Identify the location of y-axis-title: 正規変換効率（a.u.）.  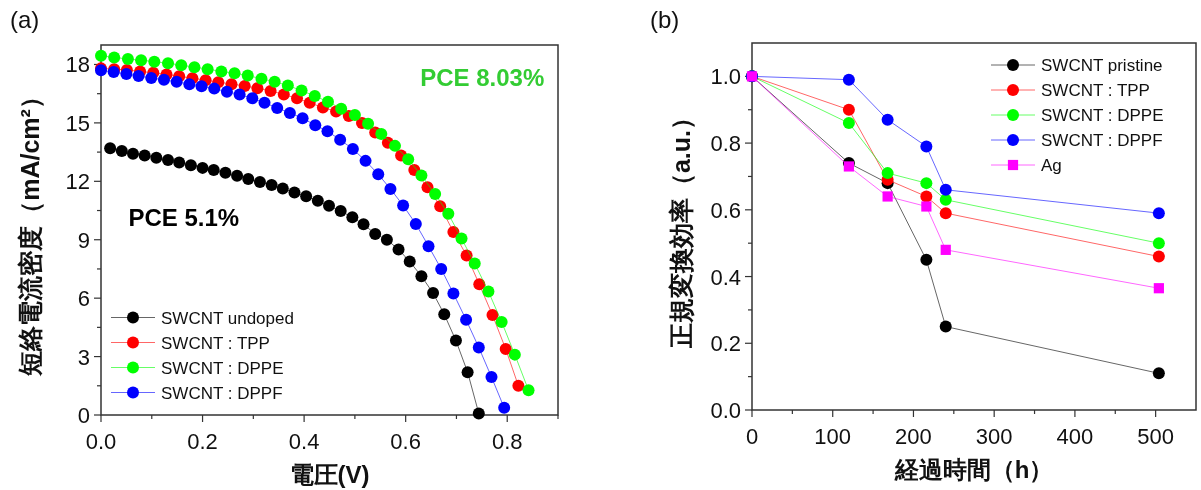
(681, 227).